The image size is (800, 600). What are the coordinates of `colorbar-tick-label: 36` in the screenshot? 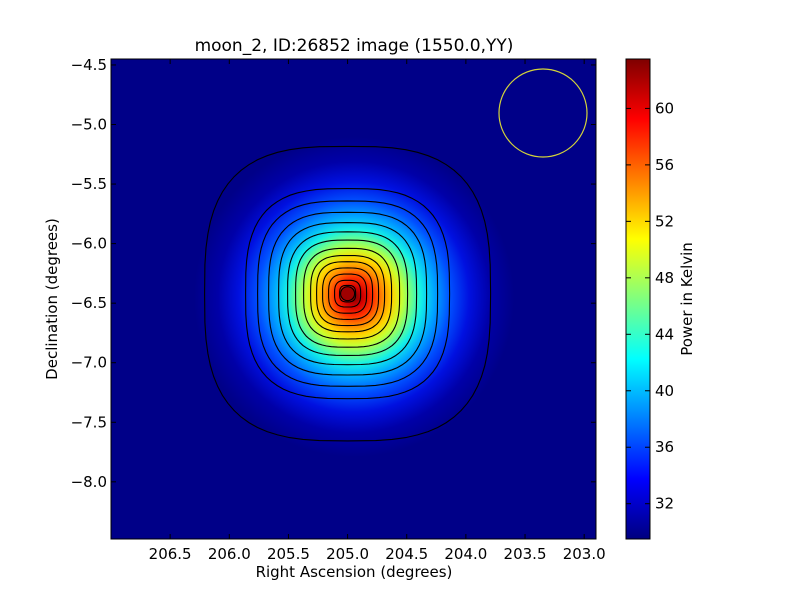 It's located at (664, 447).